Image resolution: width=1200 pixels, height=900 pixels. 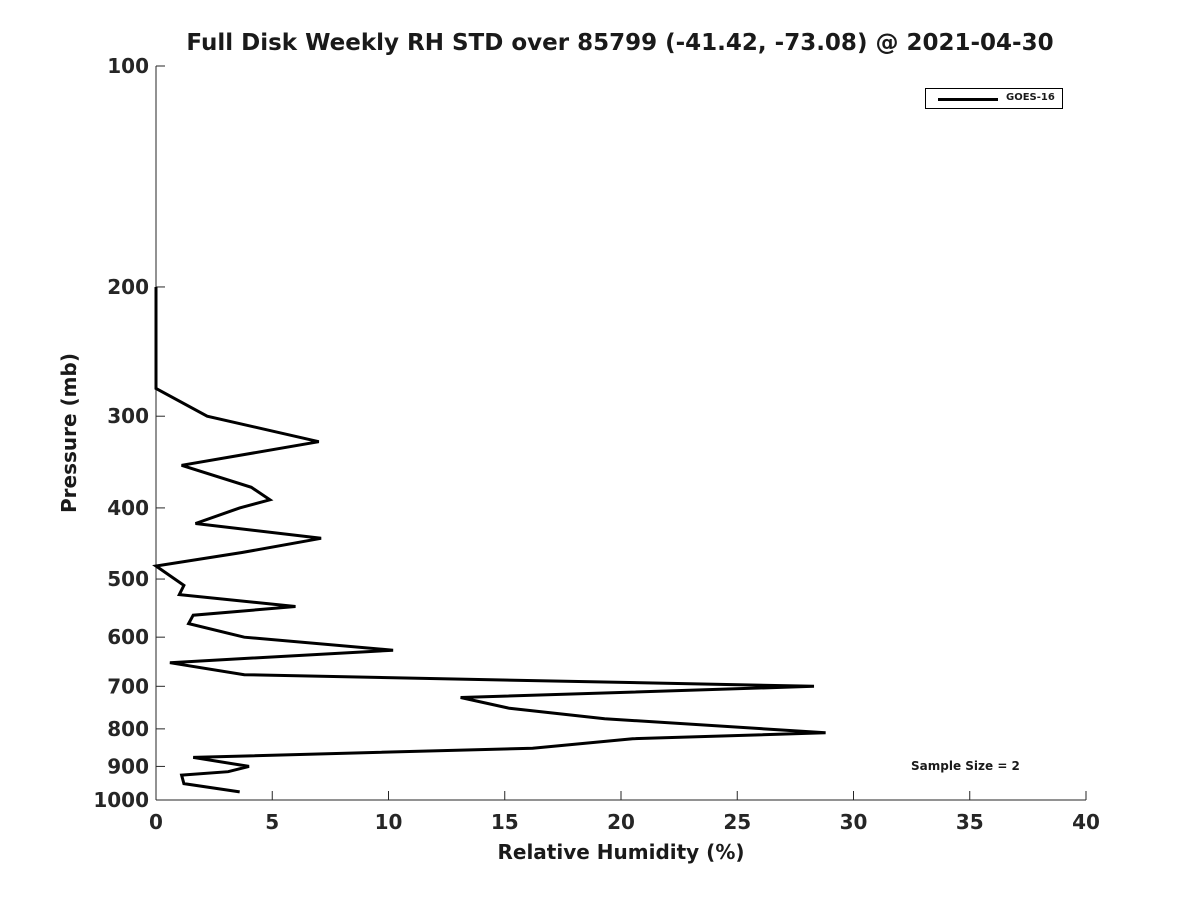 I want to click on x-tick-label: 20, so click(x=621, y=822).